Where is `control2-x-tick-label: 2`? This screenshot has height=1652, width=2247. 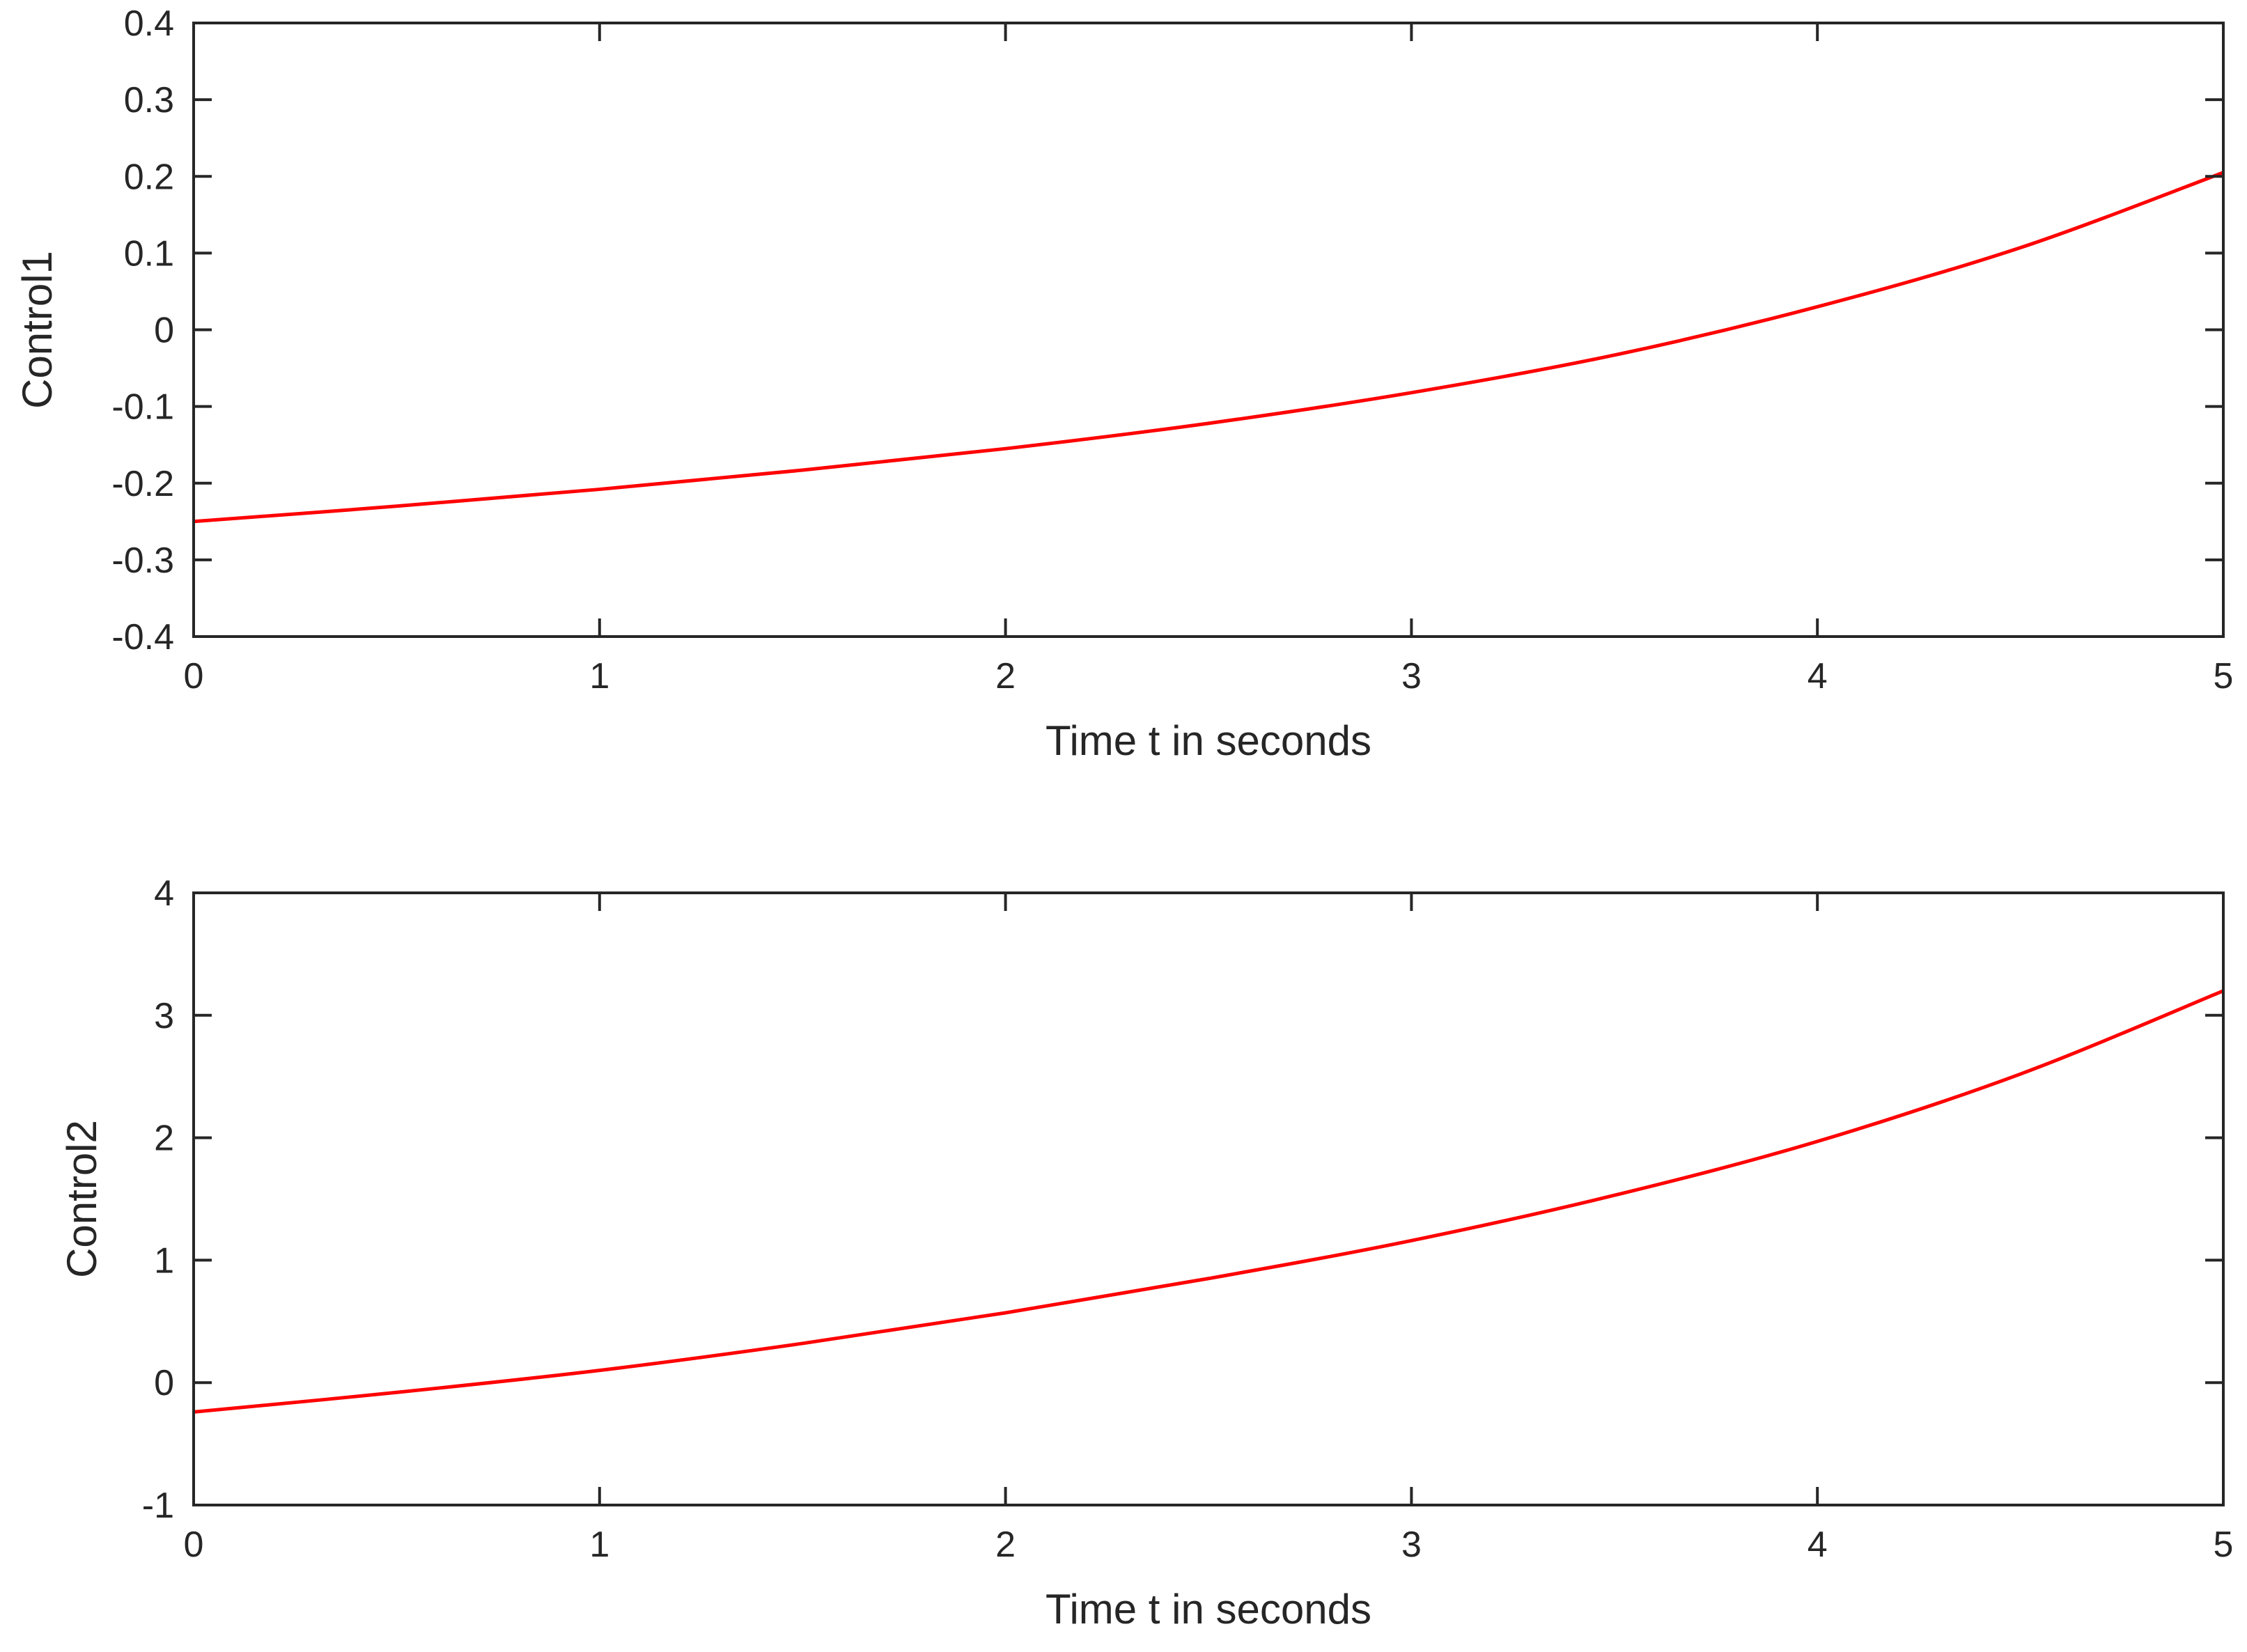 control2-x-tick-label: 2 is located at coordinates (1005, 1545).